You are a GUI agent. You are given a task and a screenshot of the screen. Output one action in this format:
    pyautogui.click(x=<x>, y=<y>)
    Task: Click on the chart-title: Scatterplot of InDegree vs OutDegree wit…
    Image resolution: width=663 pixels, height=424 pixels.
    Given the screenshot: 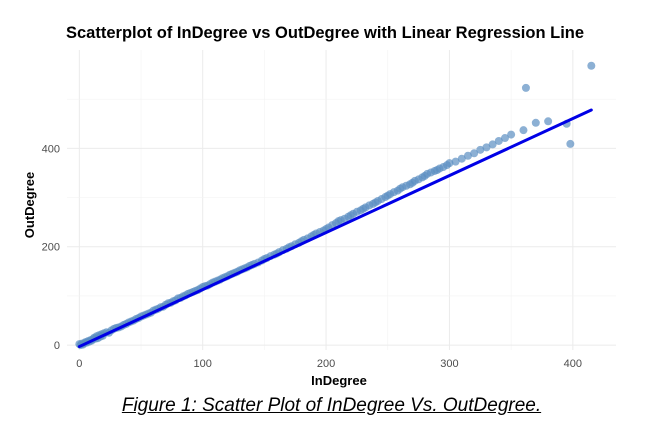 What is the action you would take?
    pyautogui.click(x=325, y=33)
    